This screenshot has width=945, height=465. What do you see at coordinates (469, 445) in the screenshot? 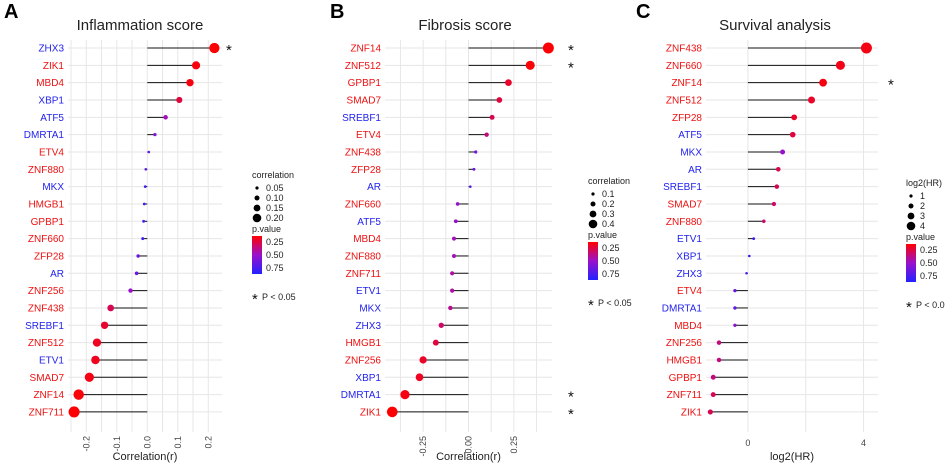
I see `x-tick-label: 0.00` at bounding box center [469, 445].